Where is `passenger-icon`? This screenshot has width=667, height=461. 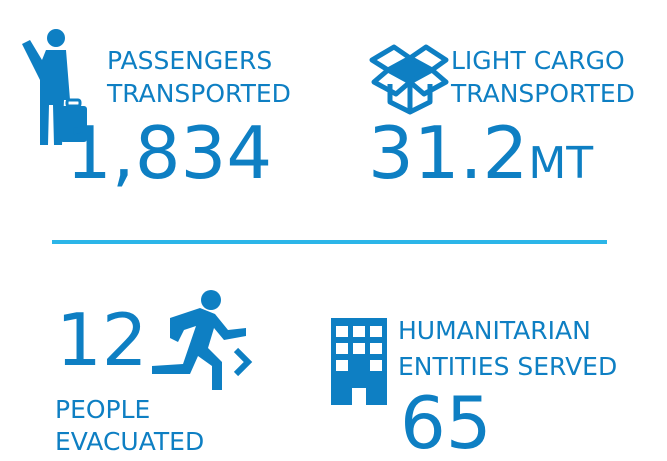
passenger-icon is located at coordinates (54, 87).